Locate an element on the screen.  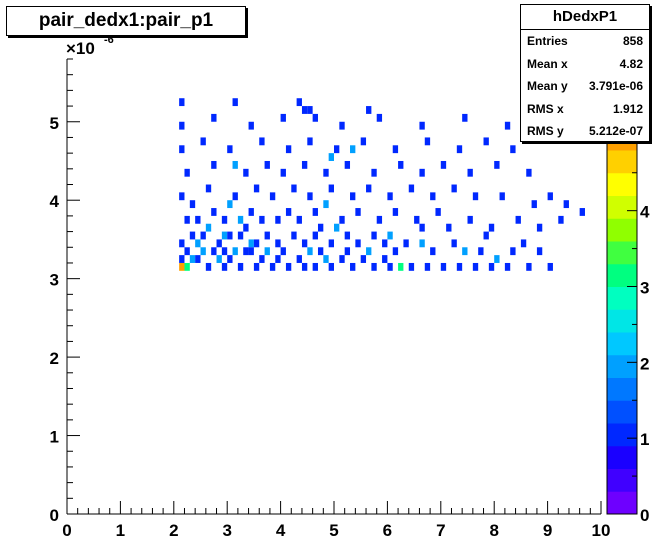
y-tick-label: 2 is located at coordinates (54, 358).